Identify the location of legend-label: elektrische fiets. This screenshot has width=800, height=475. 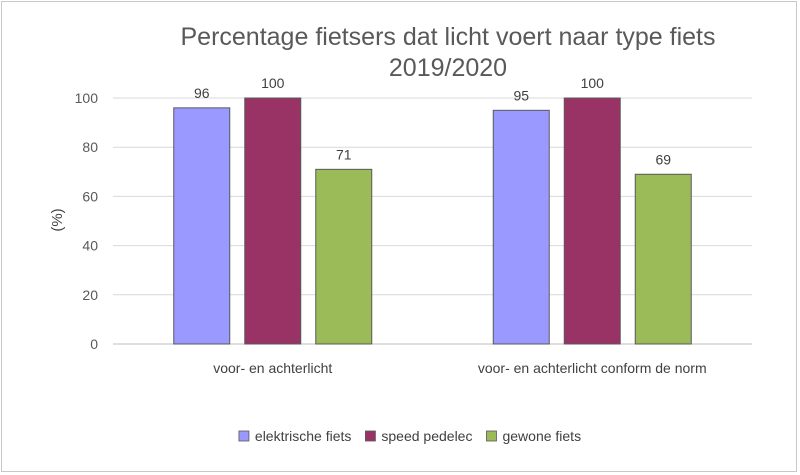
(303, 436).